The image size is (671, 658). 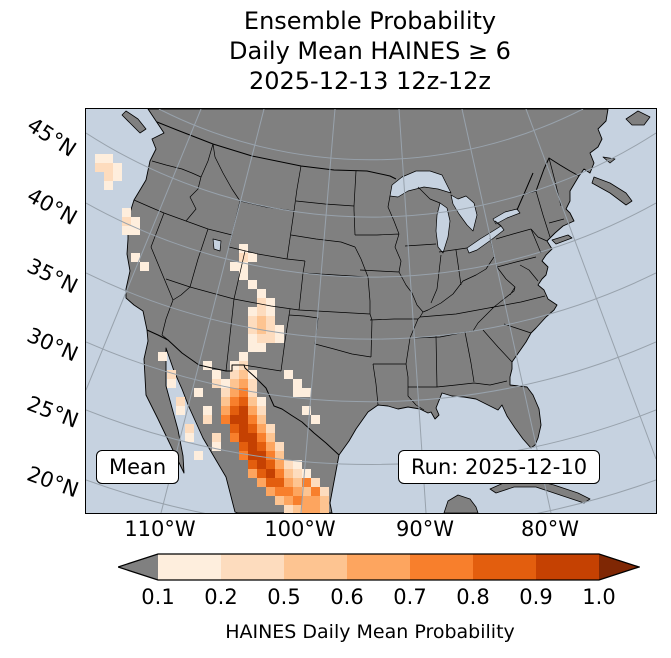 I want to click on lat-label-20n: 20°N, so click(x=52, y=482).